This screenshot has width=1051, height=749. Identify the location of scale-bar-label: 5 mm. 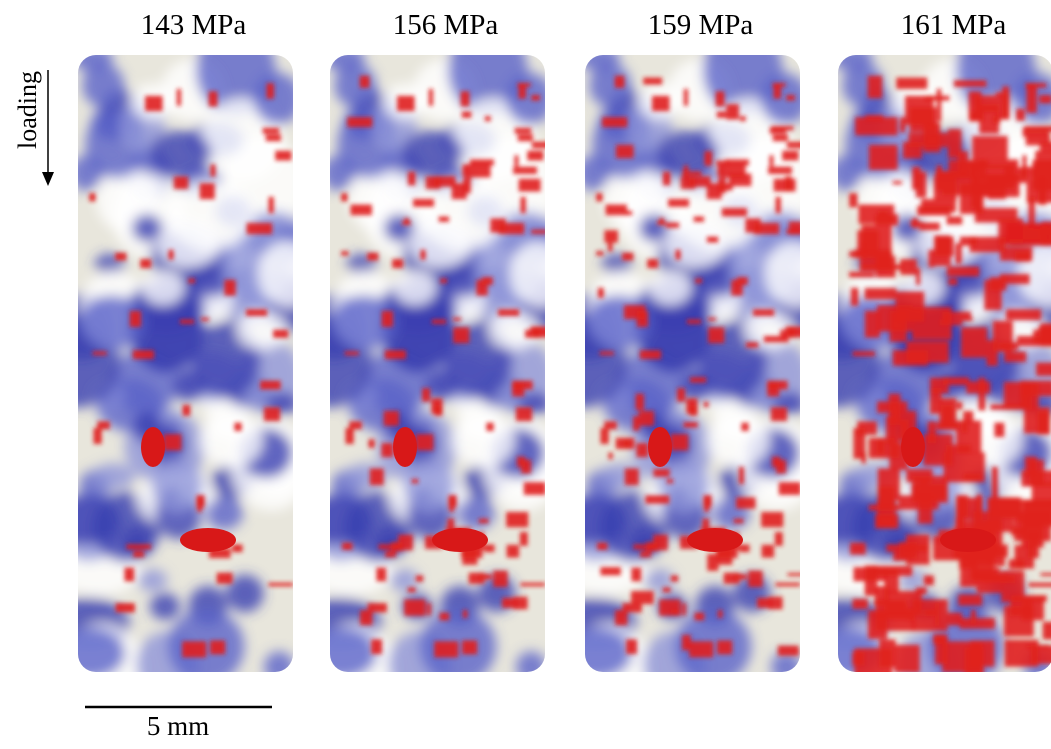
(178, 726).